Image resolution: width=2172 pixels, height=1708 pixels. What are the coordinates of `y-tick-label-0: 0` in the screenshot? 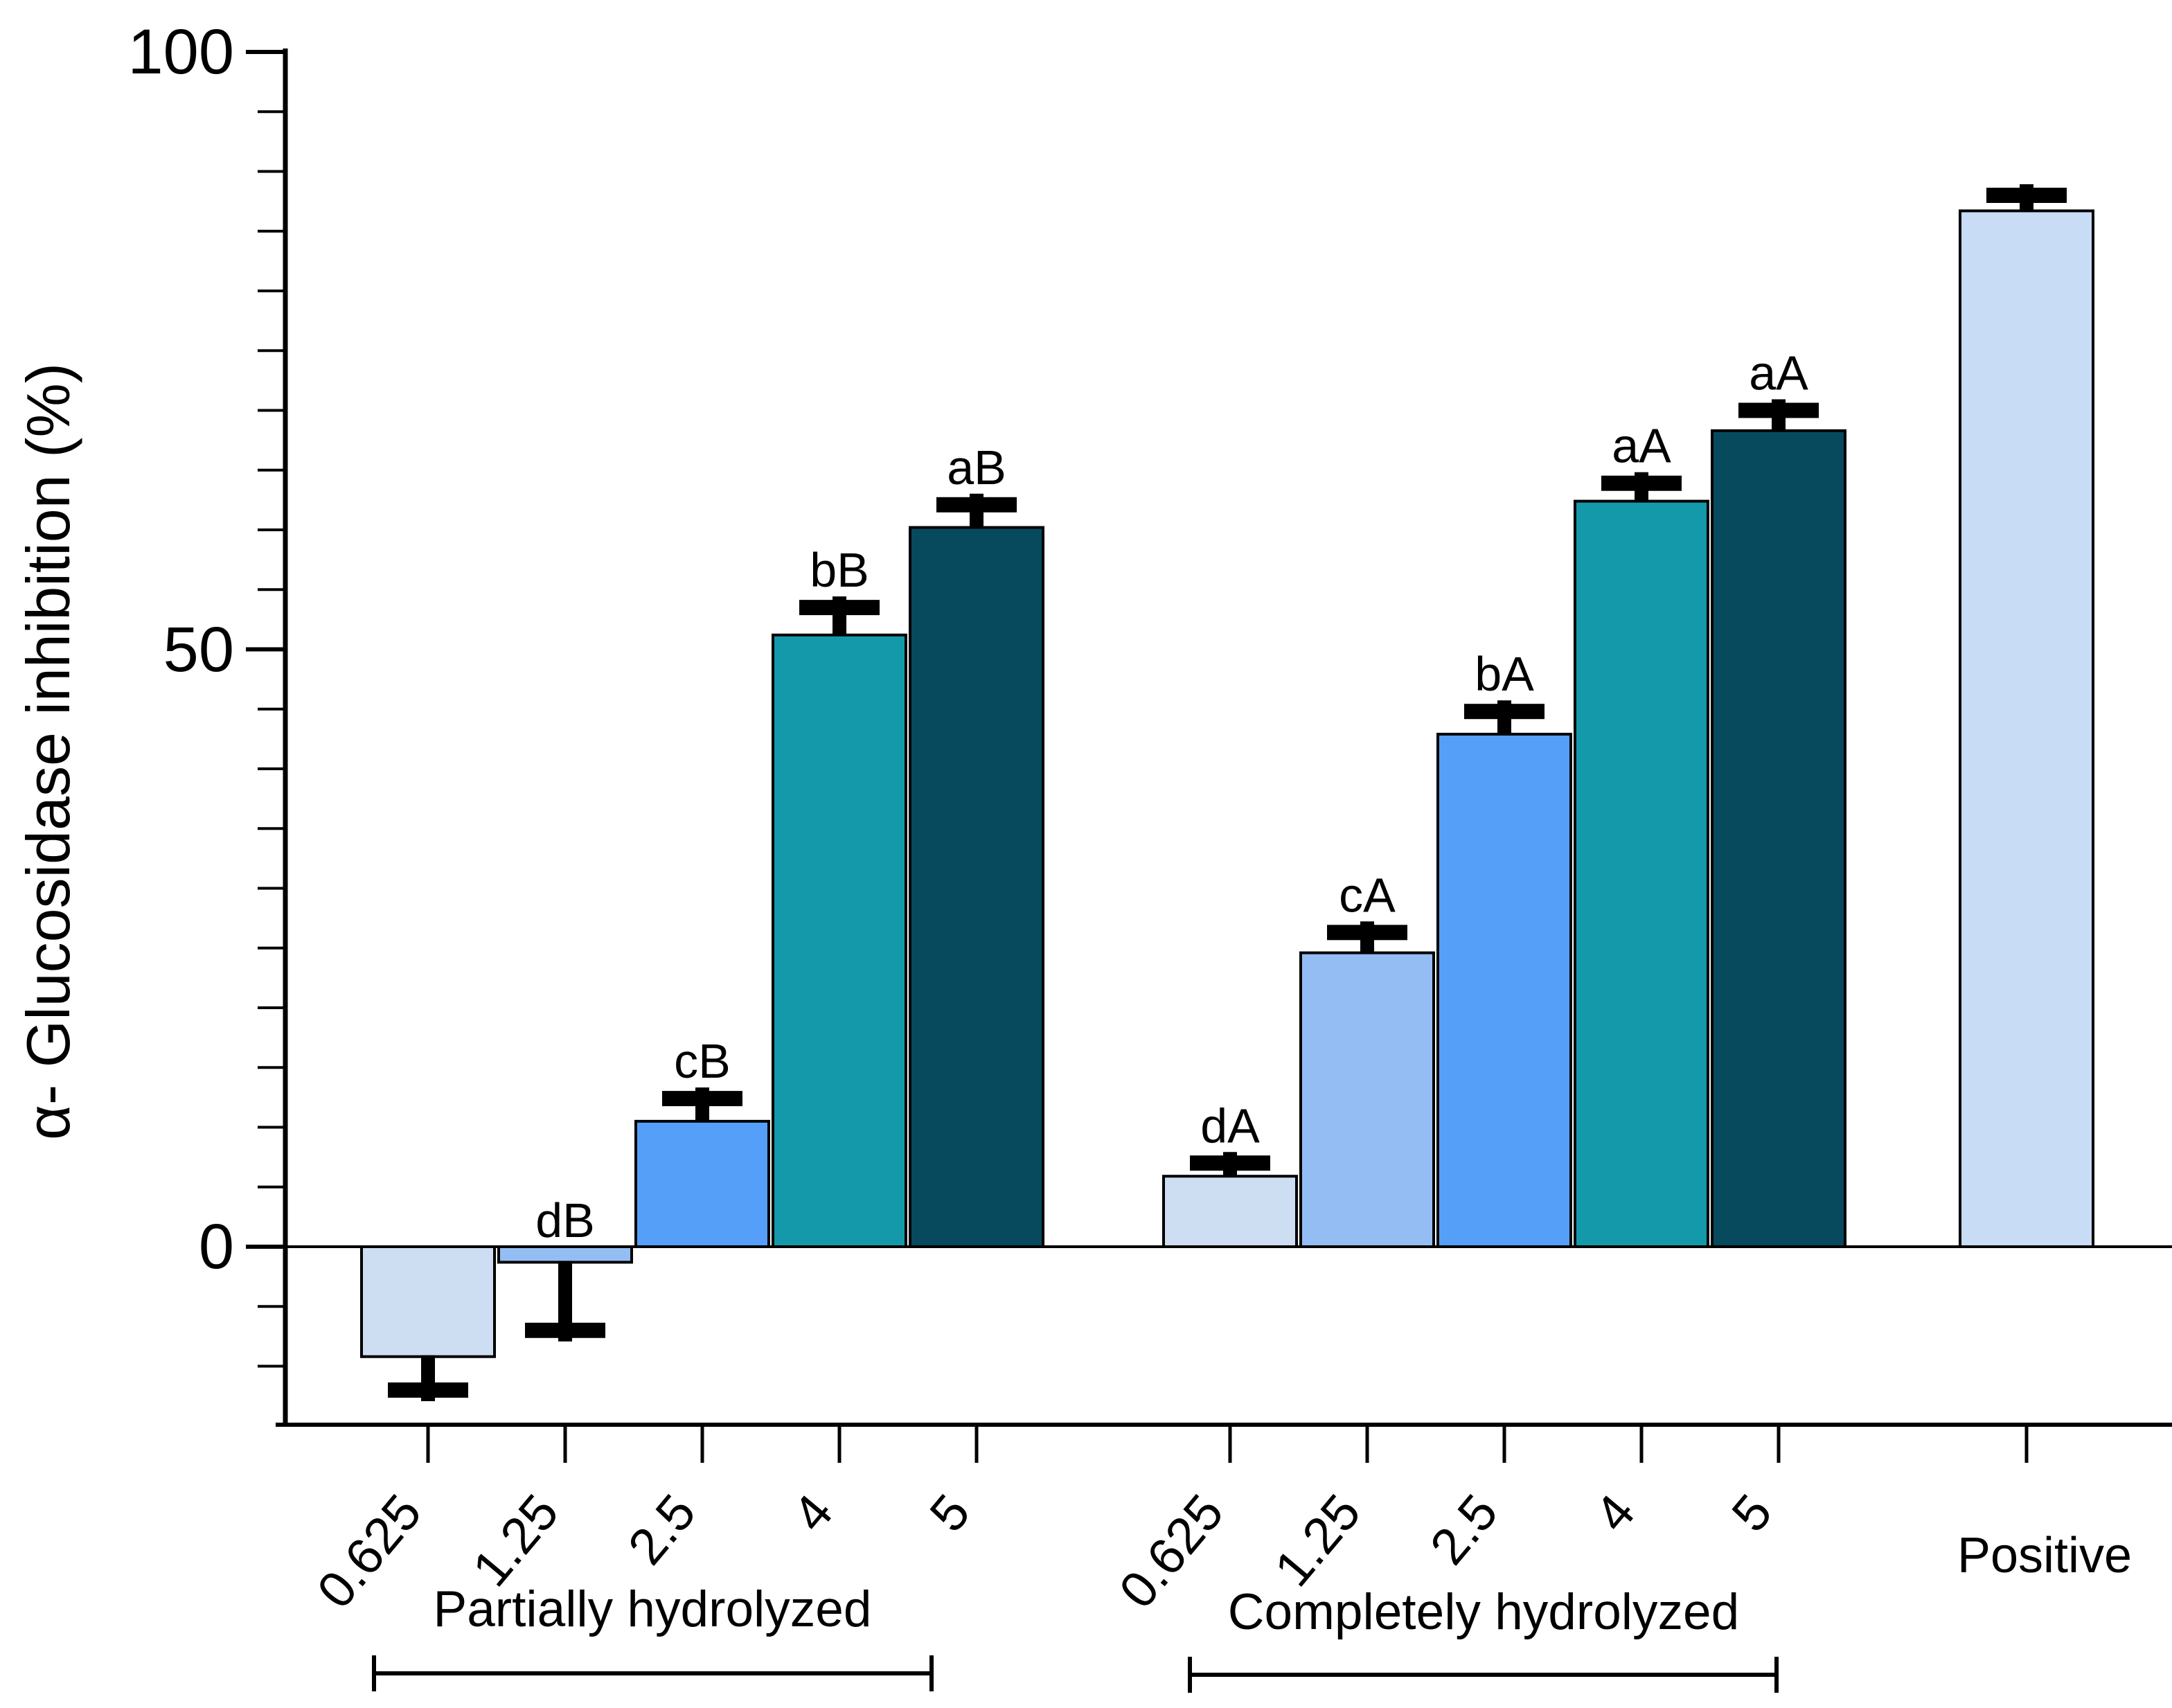 It's located at (216, 1246).